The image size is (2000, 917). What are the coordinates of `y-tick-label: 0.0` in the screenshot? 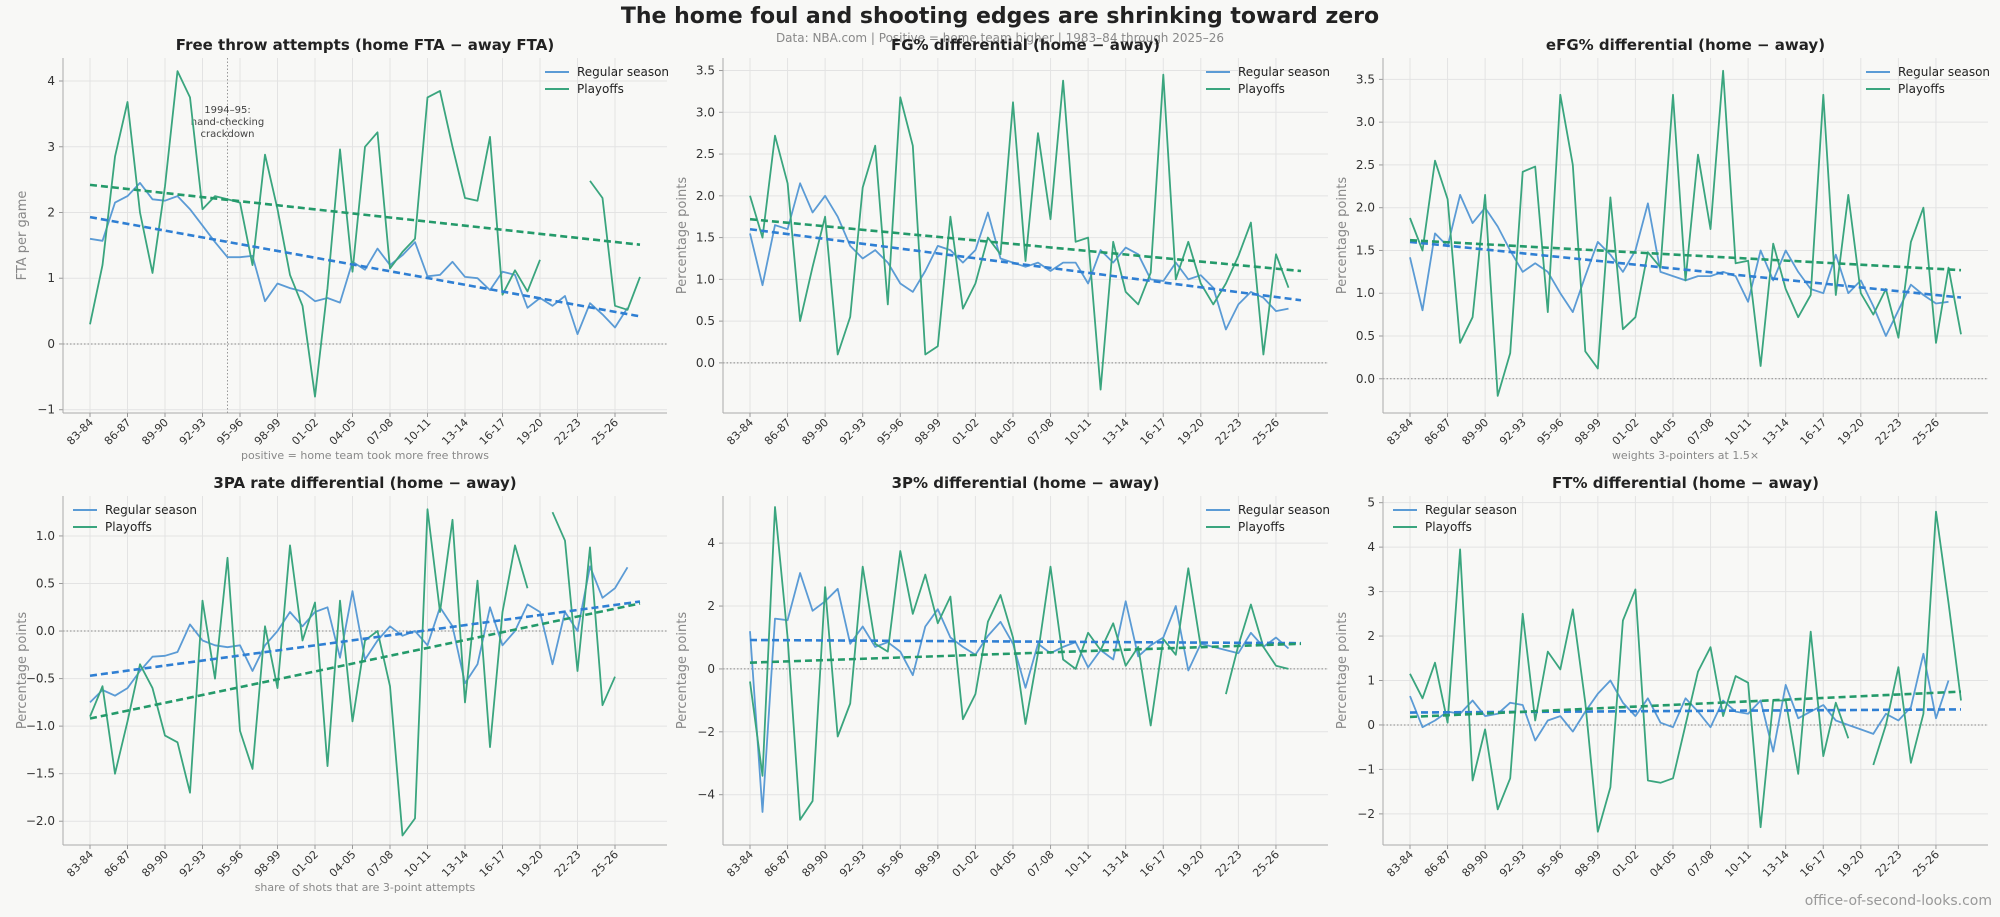 It's located at (1365, 379).